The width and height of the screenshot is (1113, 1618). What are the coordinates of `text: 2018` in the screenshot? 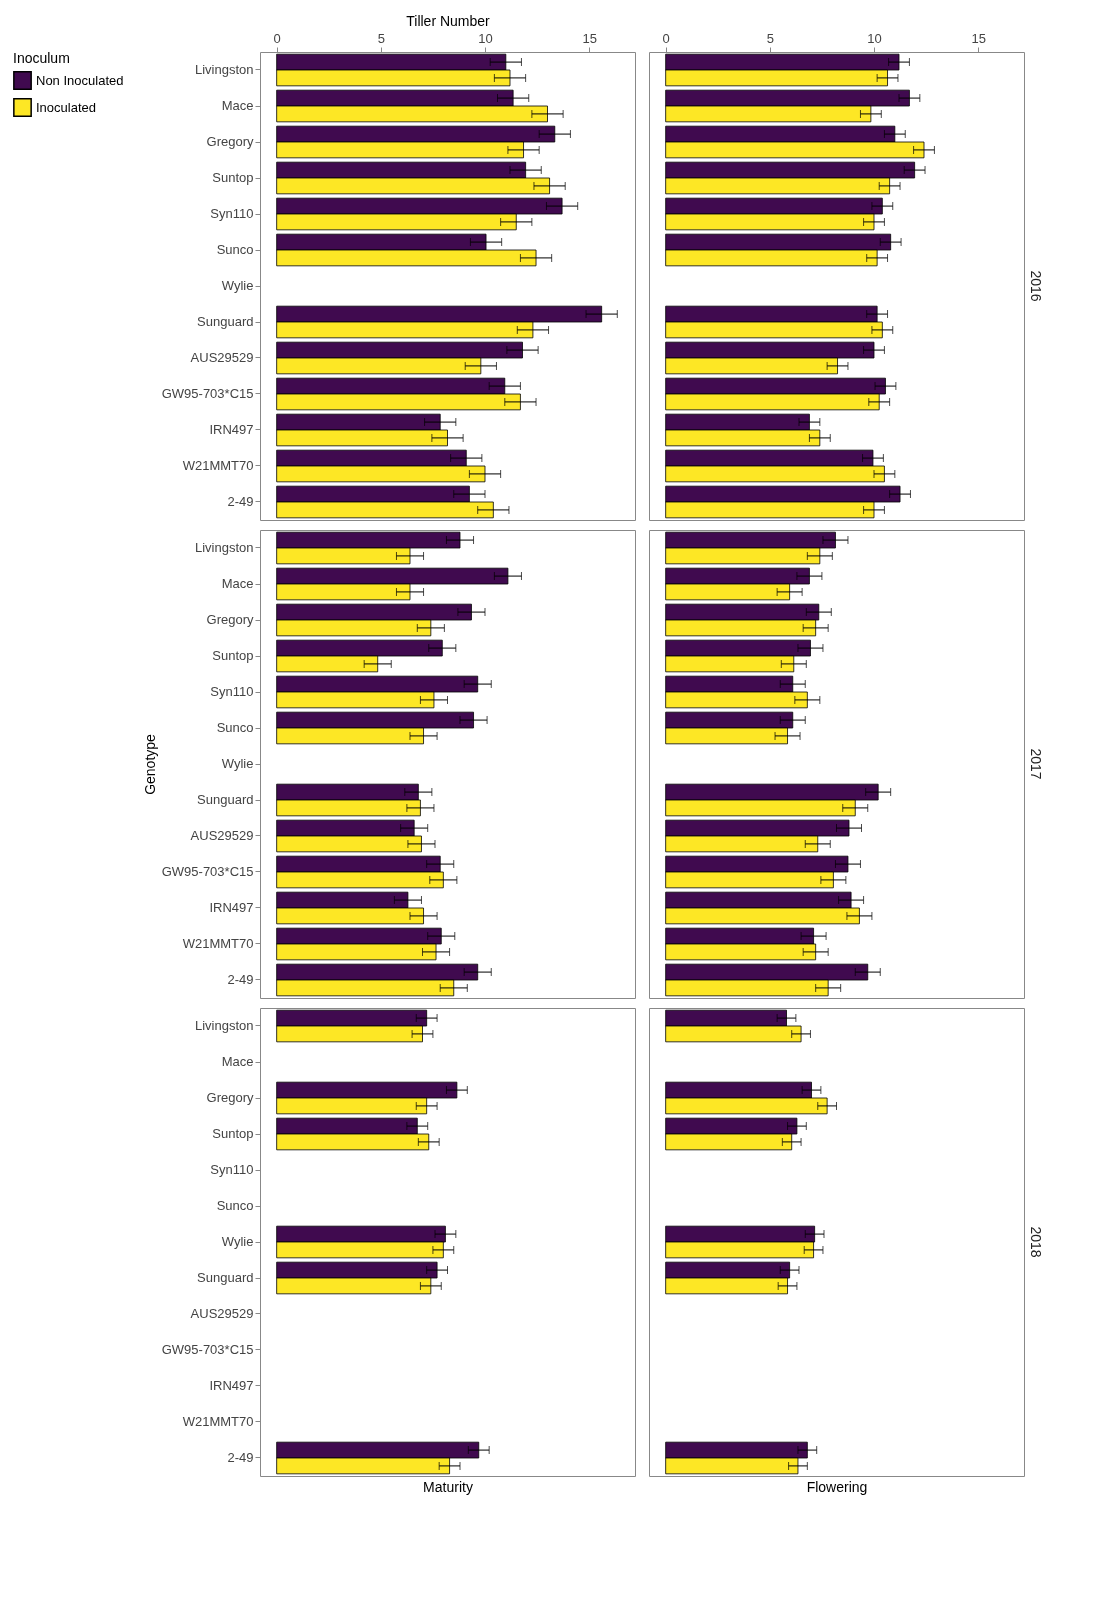 It's located at (1036, 1242).